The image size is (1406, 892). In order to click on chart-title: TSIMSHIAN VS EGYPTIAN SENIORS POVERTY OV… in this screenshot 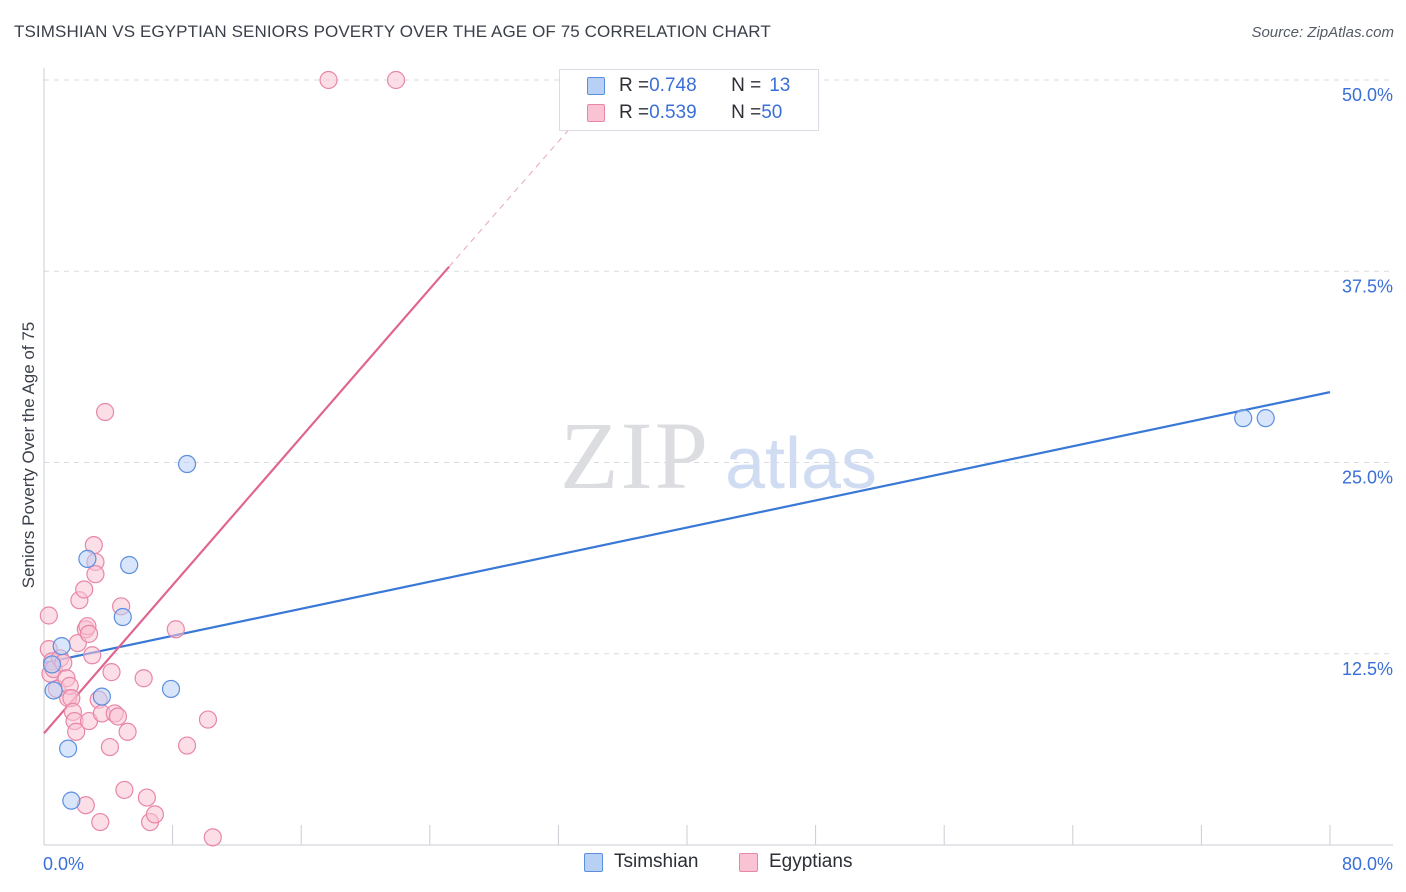, I will do `click(392, 31)`.